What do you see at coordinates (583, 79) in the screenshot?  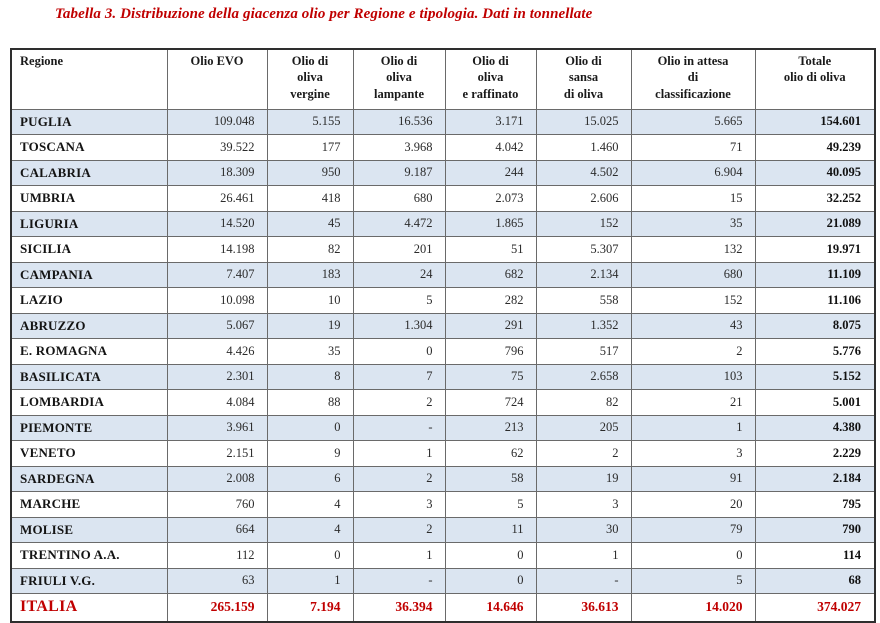 I see `header-olio-sansa: Olio di sansa di oliva` at bounding box center [583, 79].